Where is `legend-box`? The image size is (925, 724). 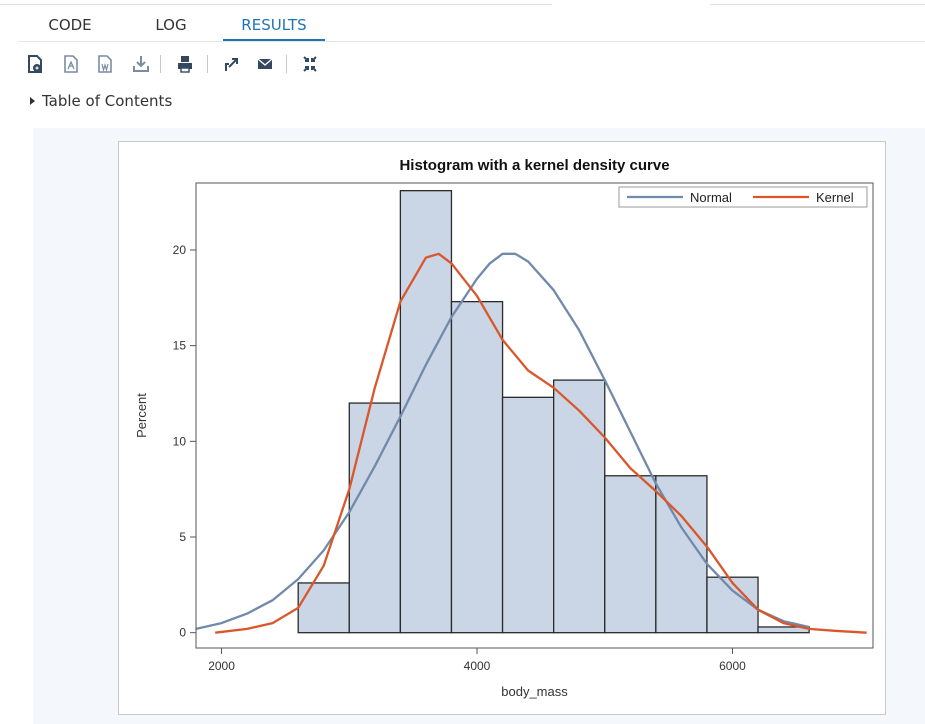
legend-box is located at coordinates (743, 197).